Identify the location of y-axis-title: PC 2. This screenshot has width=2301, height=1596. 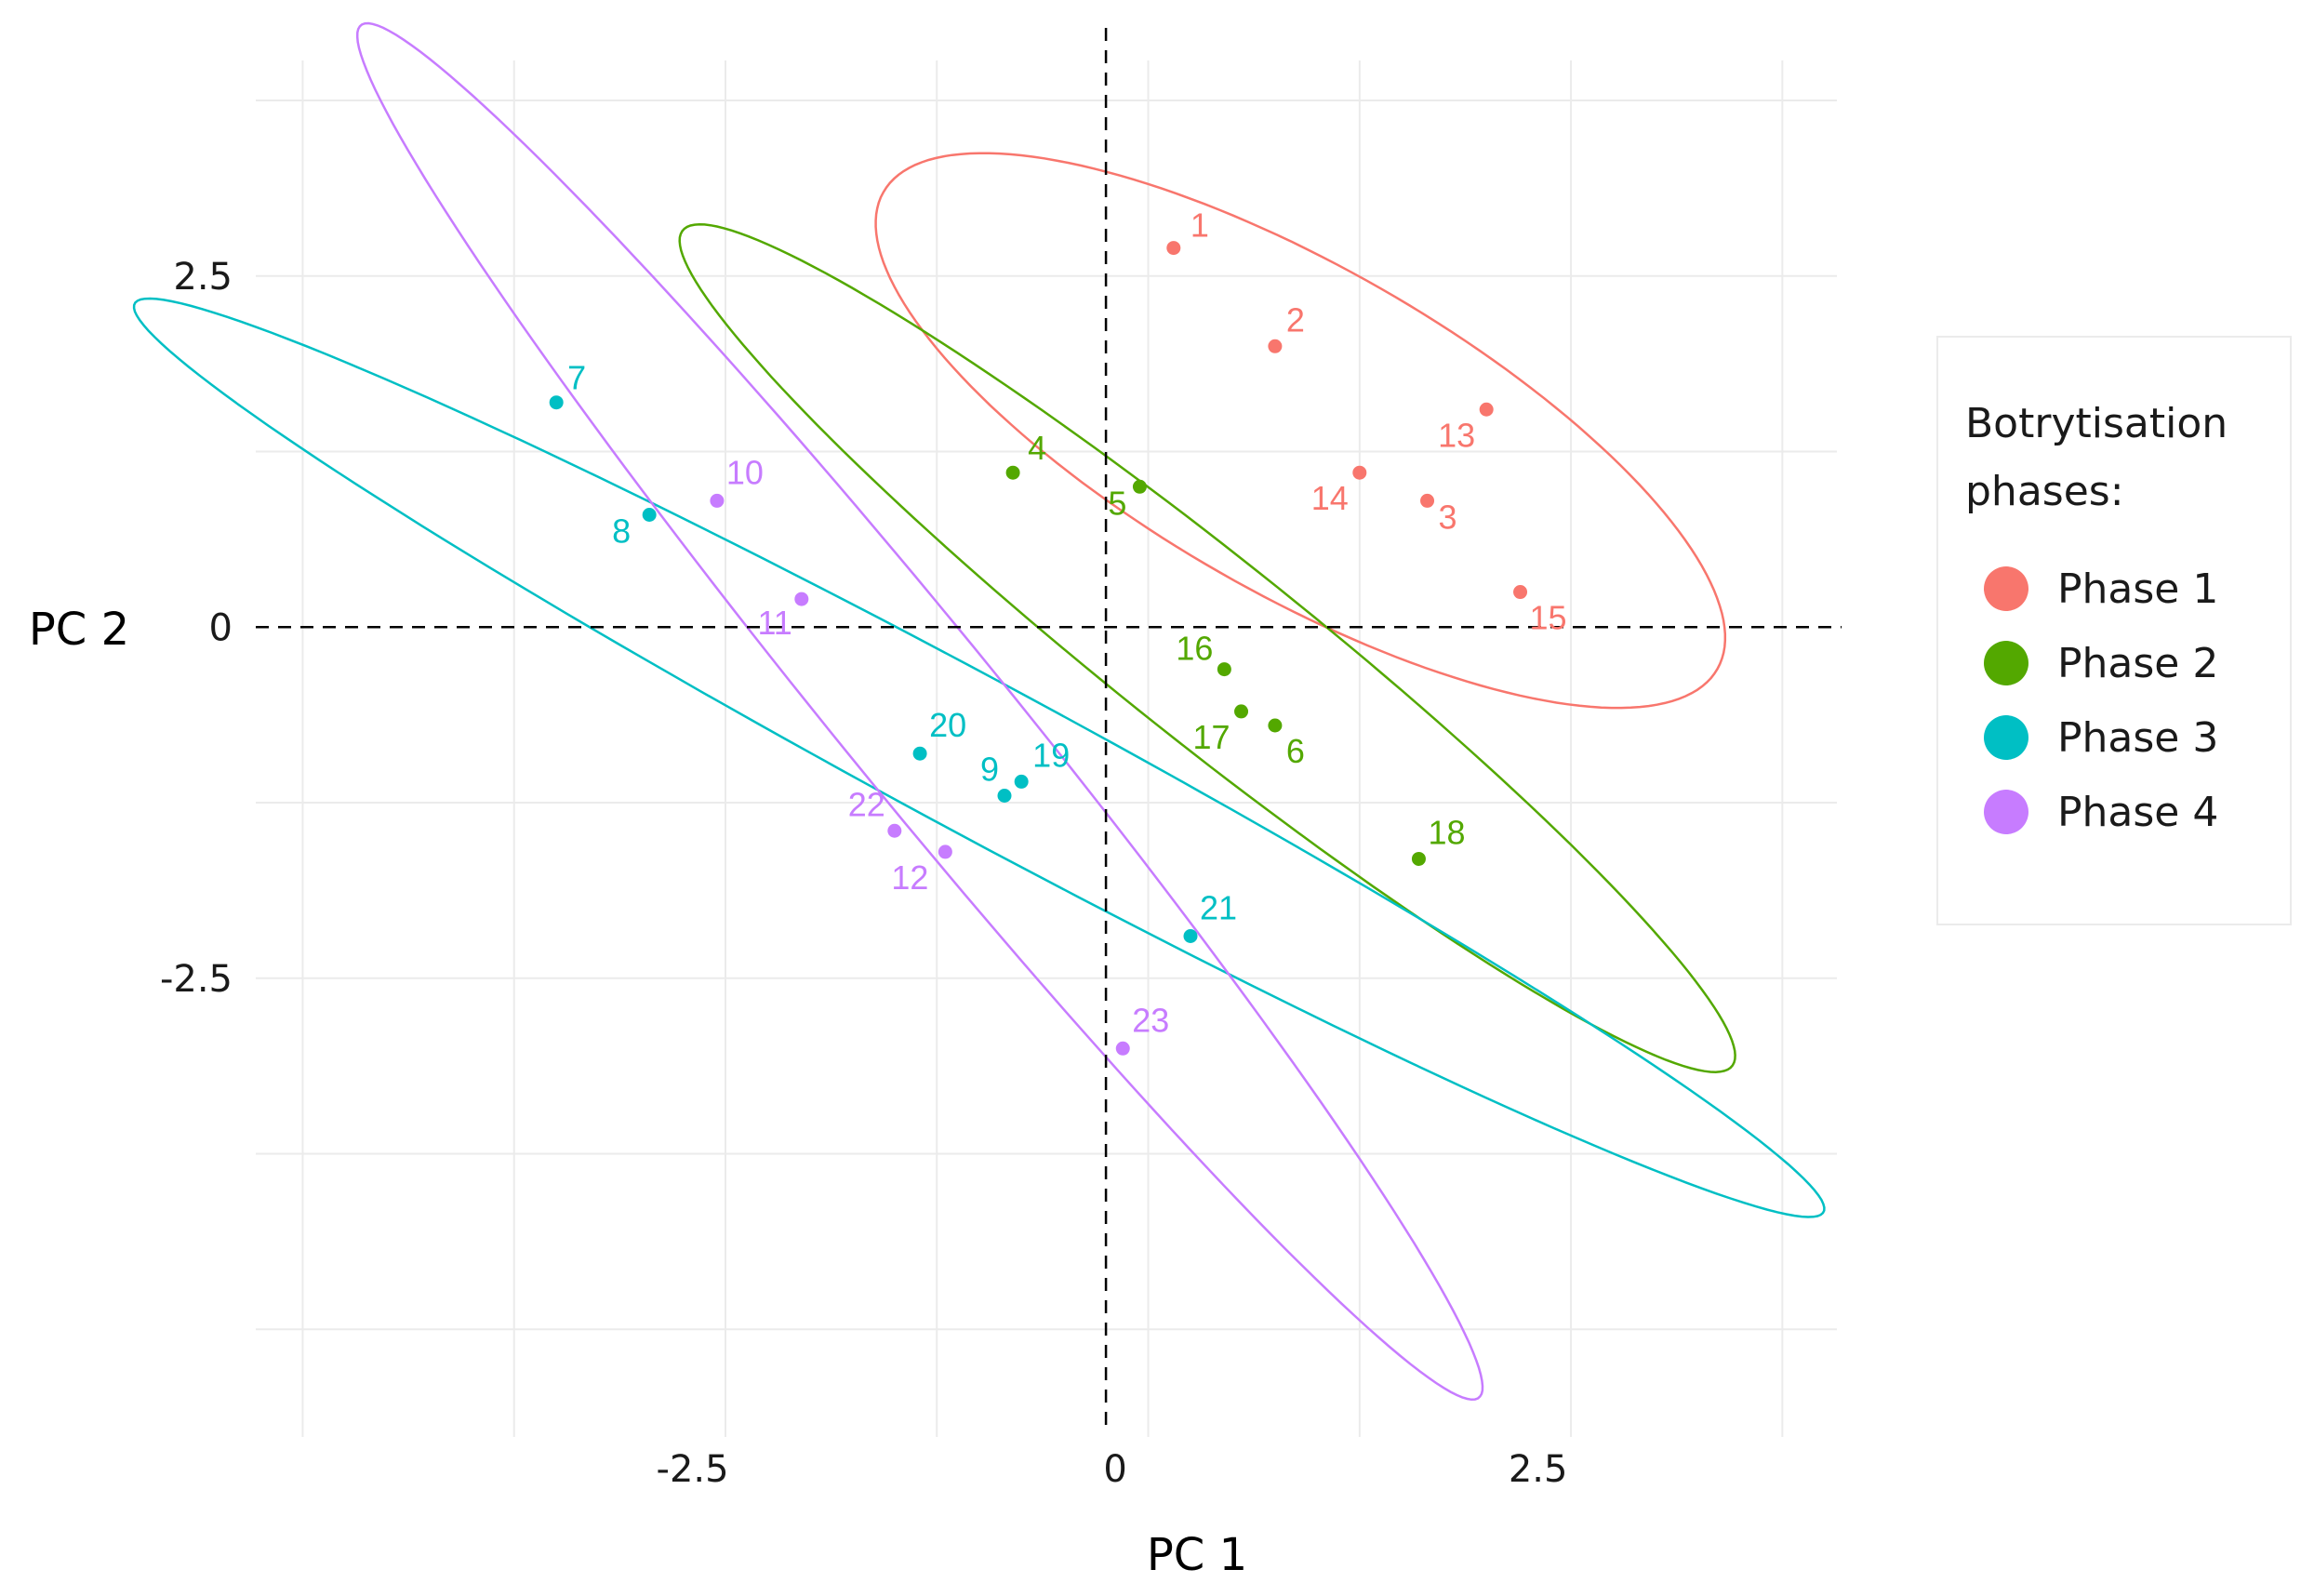
(79, 630).